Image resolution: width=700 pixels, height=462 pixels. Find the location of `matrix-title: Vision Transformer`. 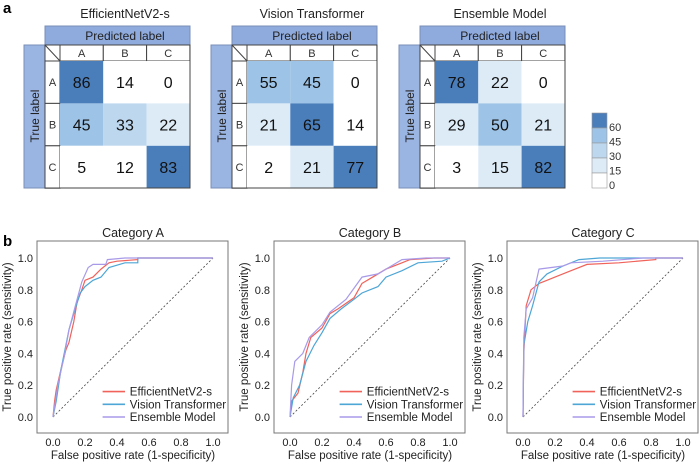

matrix-title: Vision Transformer is located at coordinates (312, 14).